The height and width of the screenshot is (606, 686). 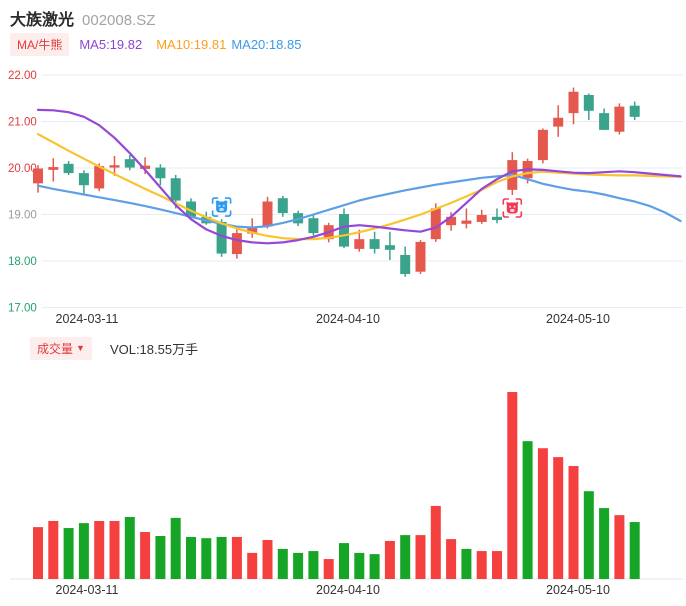 I want to click on x-axis-label: 2024-05-10, so click(x=578, y=590).